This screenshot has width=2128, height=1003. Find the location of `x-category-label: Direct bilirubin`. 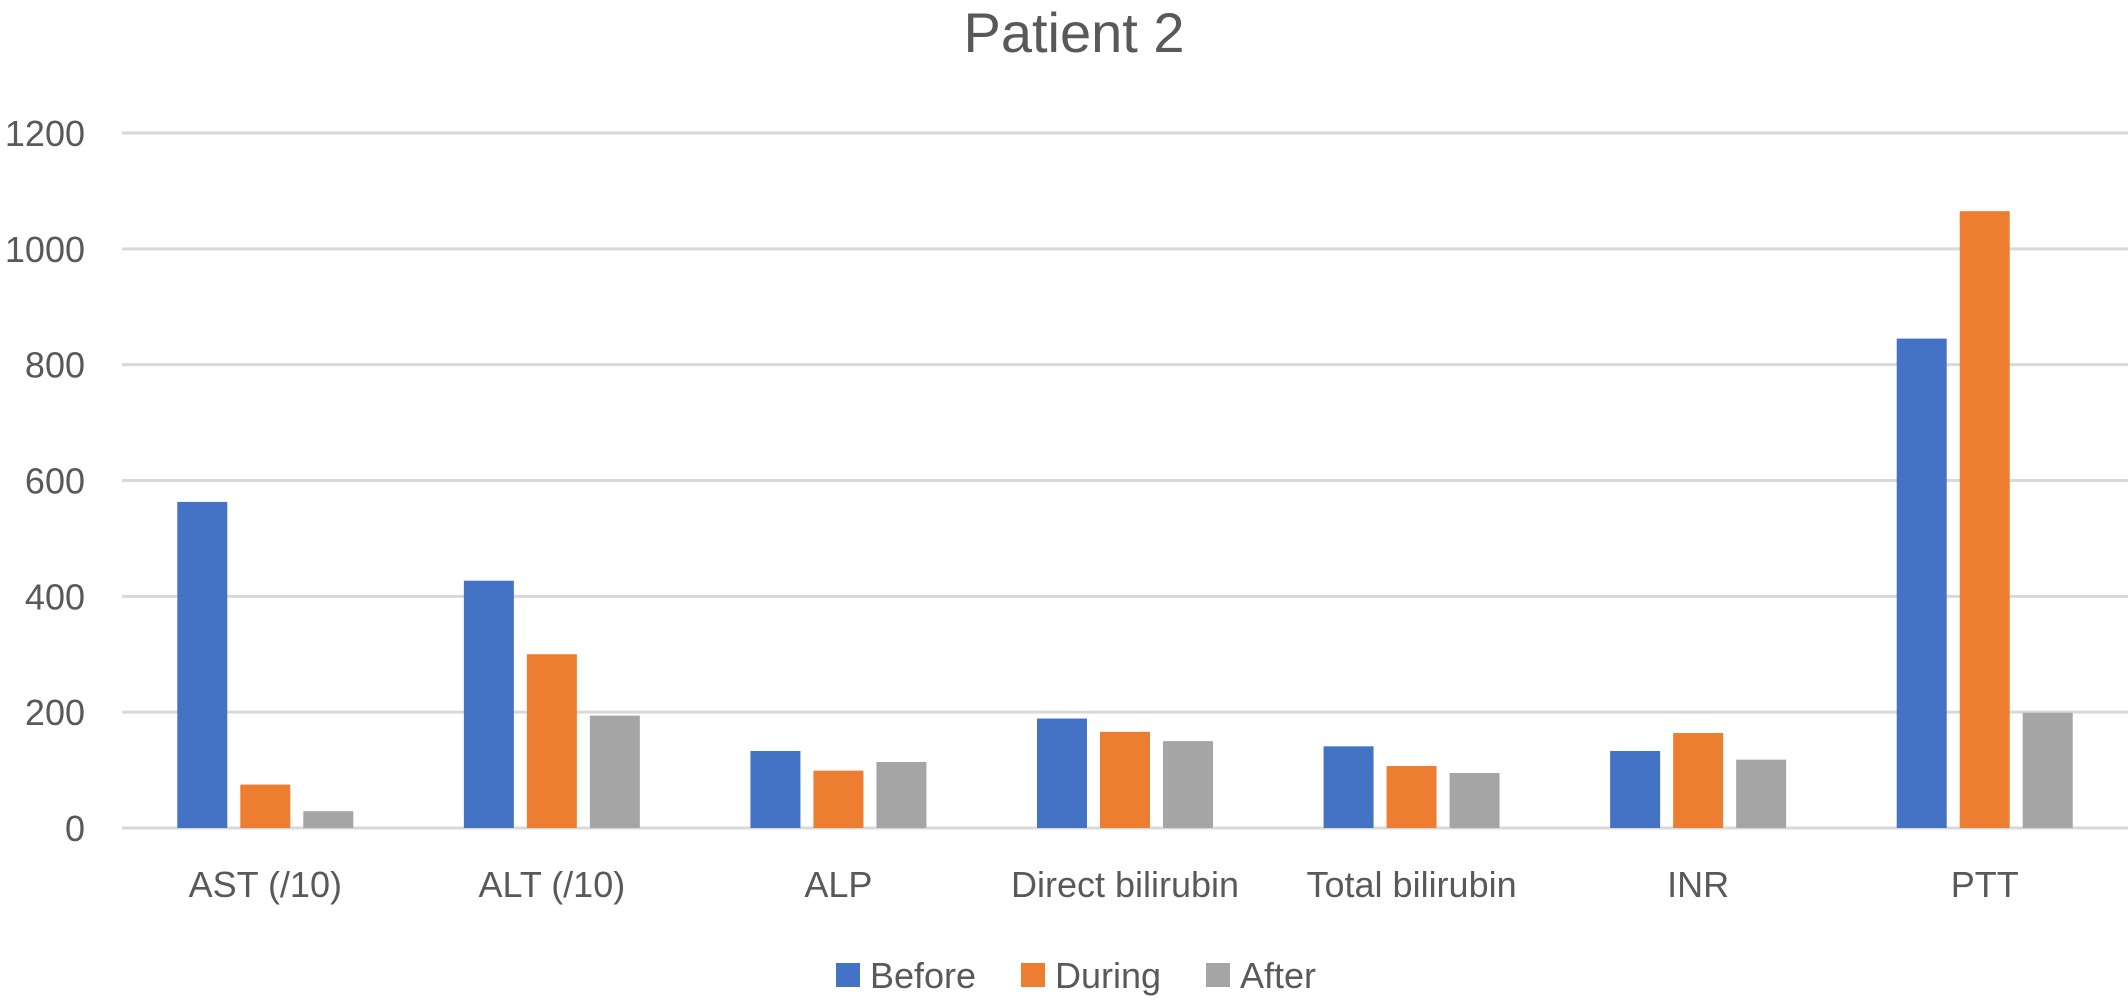

x-category-label: Direct bilirubin is located at coordinates (1125, 884).